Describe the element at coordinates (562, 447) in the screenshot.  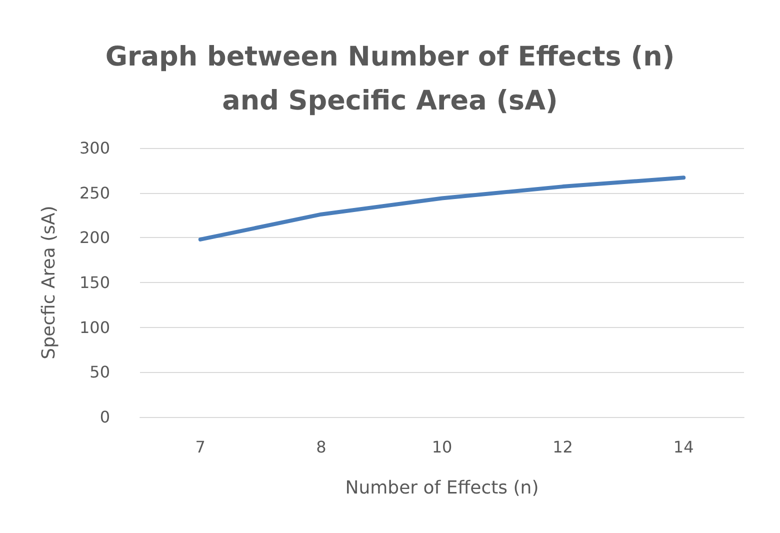
I see `x-tick-label: 12` at that location.